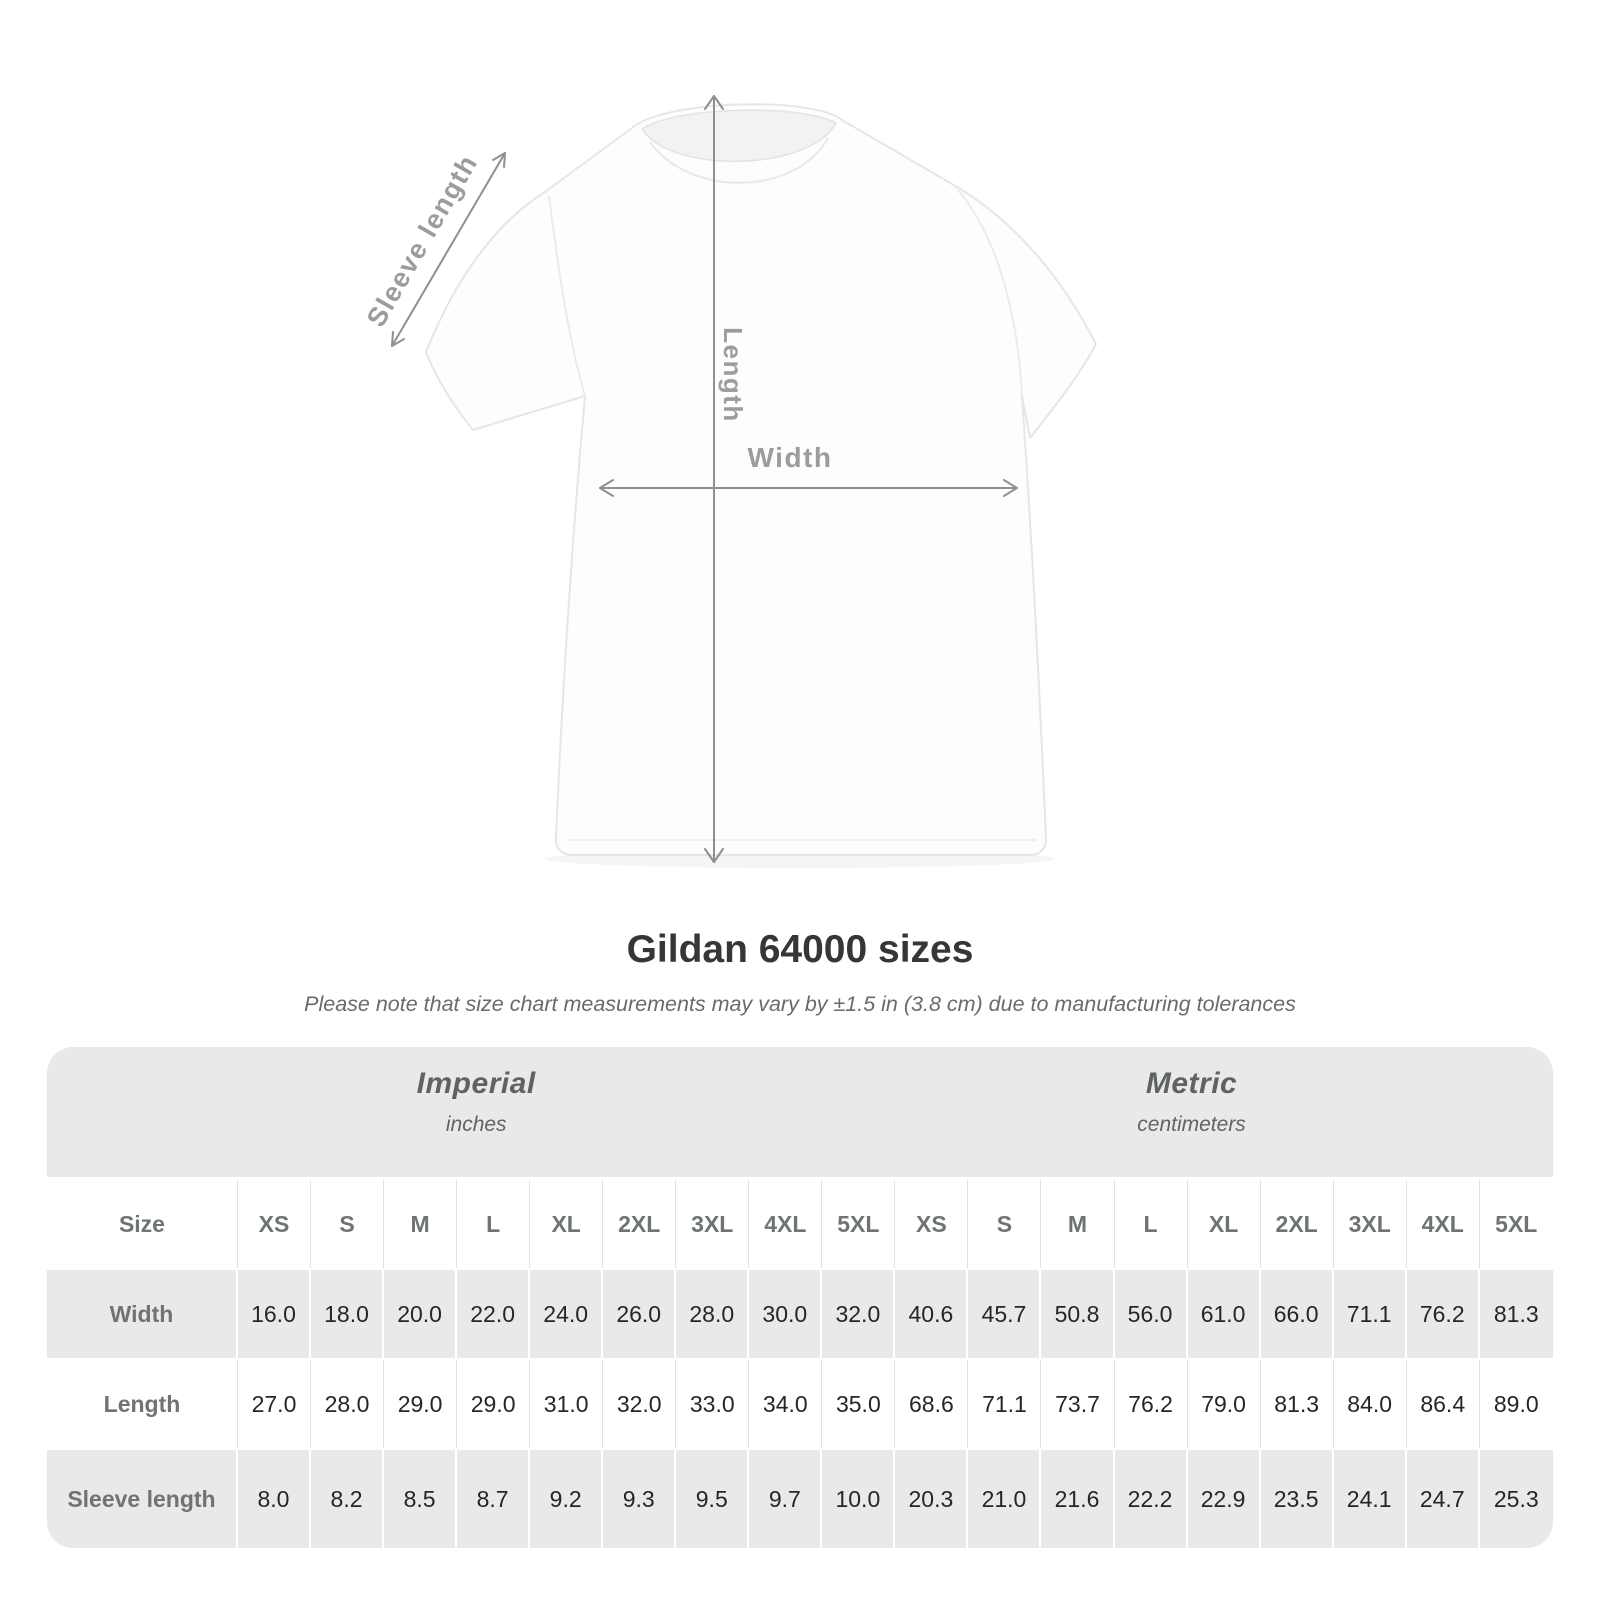 The width and height of the screenshot is (1600, 1600). What do you see at coordinates (274, 1314) in the screenshot?
I see `value-cell: 16.0` at bounding box center [274, 1314].